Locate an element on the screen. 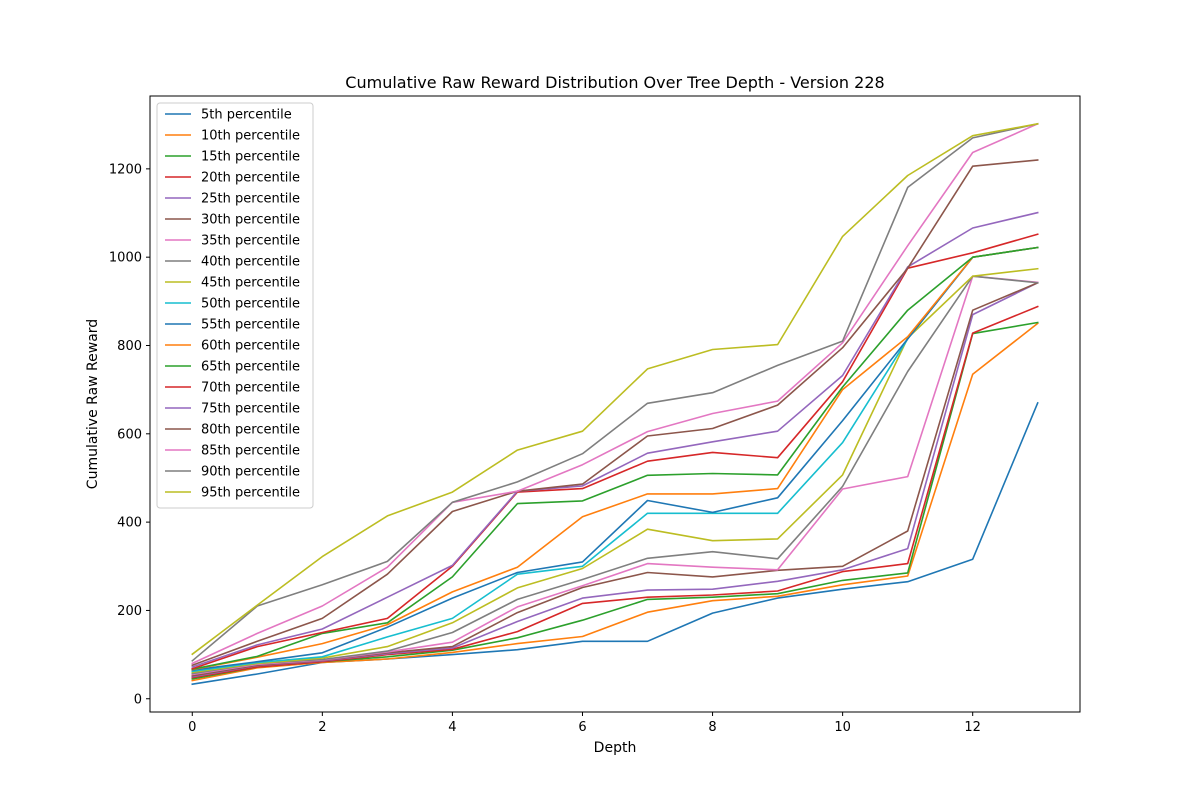 This screenshot has width=1200, height=800. legend-entry: 75th percentile is located at coordinates (250, 409).